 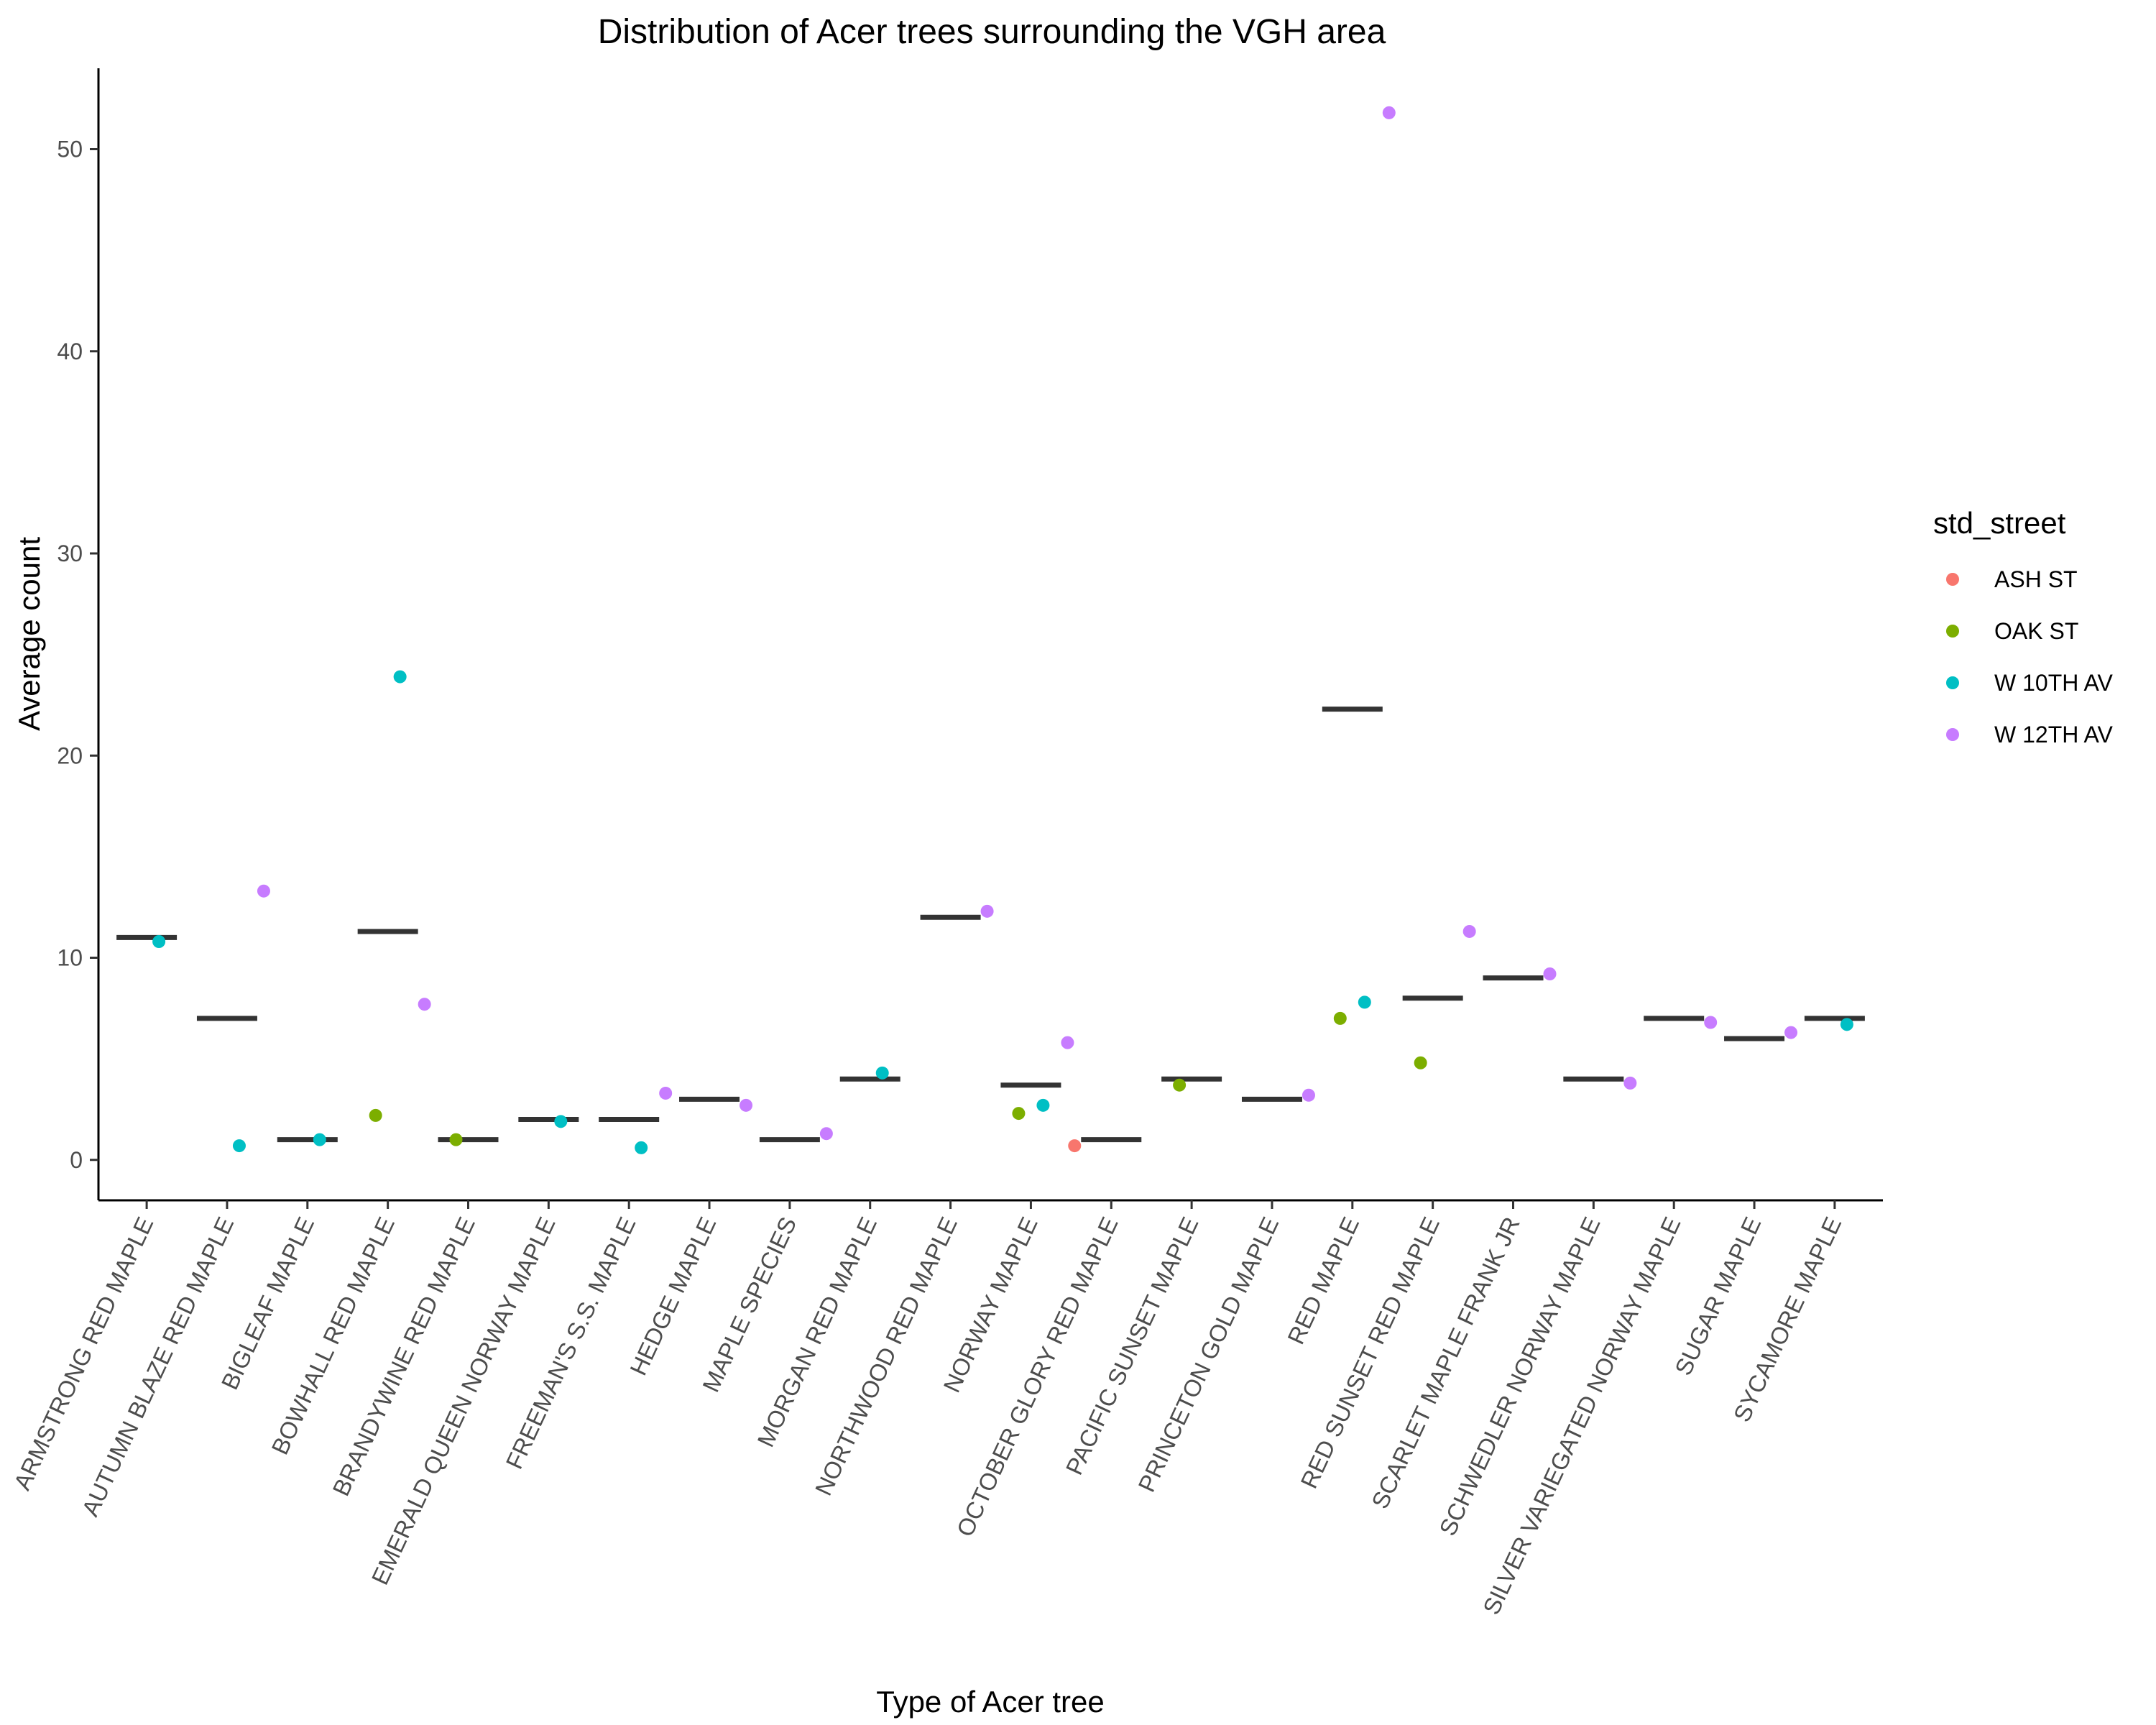 What do you see at coordinates (2053, 735) in the screenshot?
I see `legend-label: W 12TH AV` at bounding box center [2053, 735].